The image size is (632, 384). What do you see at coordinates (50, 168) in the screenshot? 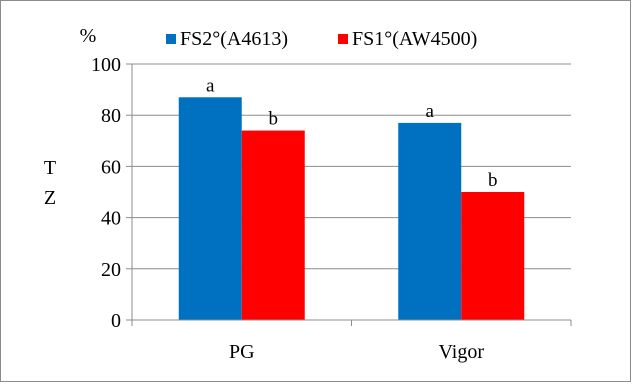
I see `y-axis-title: T` at bounding box center [50, 168].